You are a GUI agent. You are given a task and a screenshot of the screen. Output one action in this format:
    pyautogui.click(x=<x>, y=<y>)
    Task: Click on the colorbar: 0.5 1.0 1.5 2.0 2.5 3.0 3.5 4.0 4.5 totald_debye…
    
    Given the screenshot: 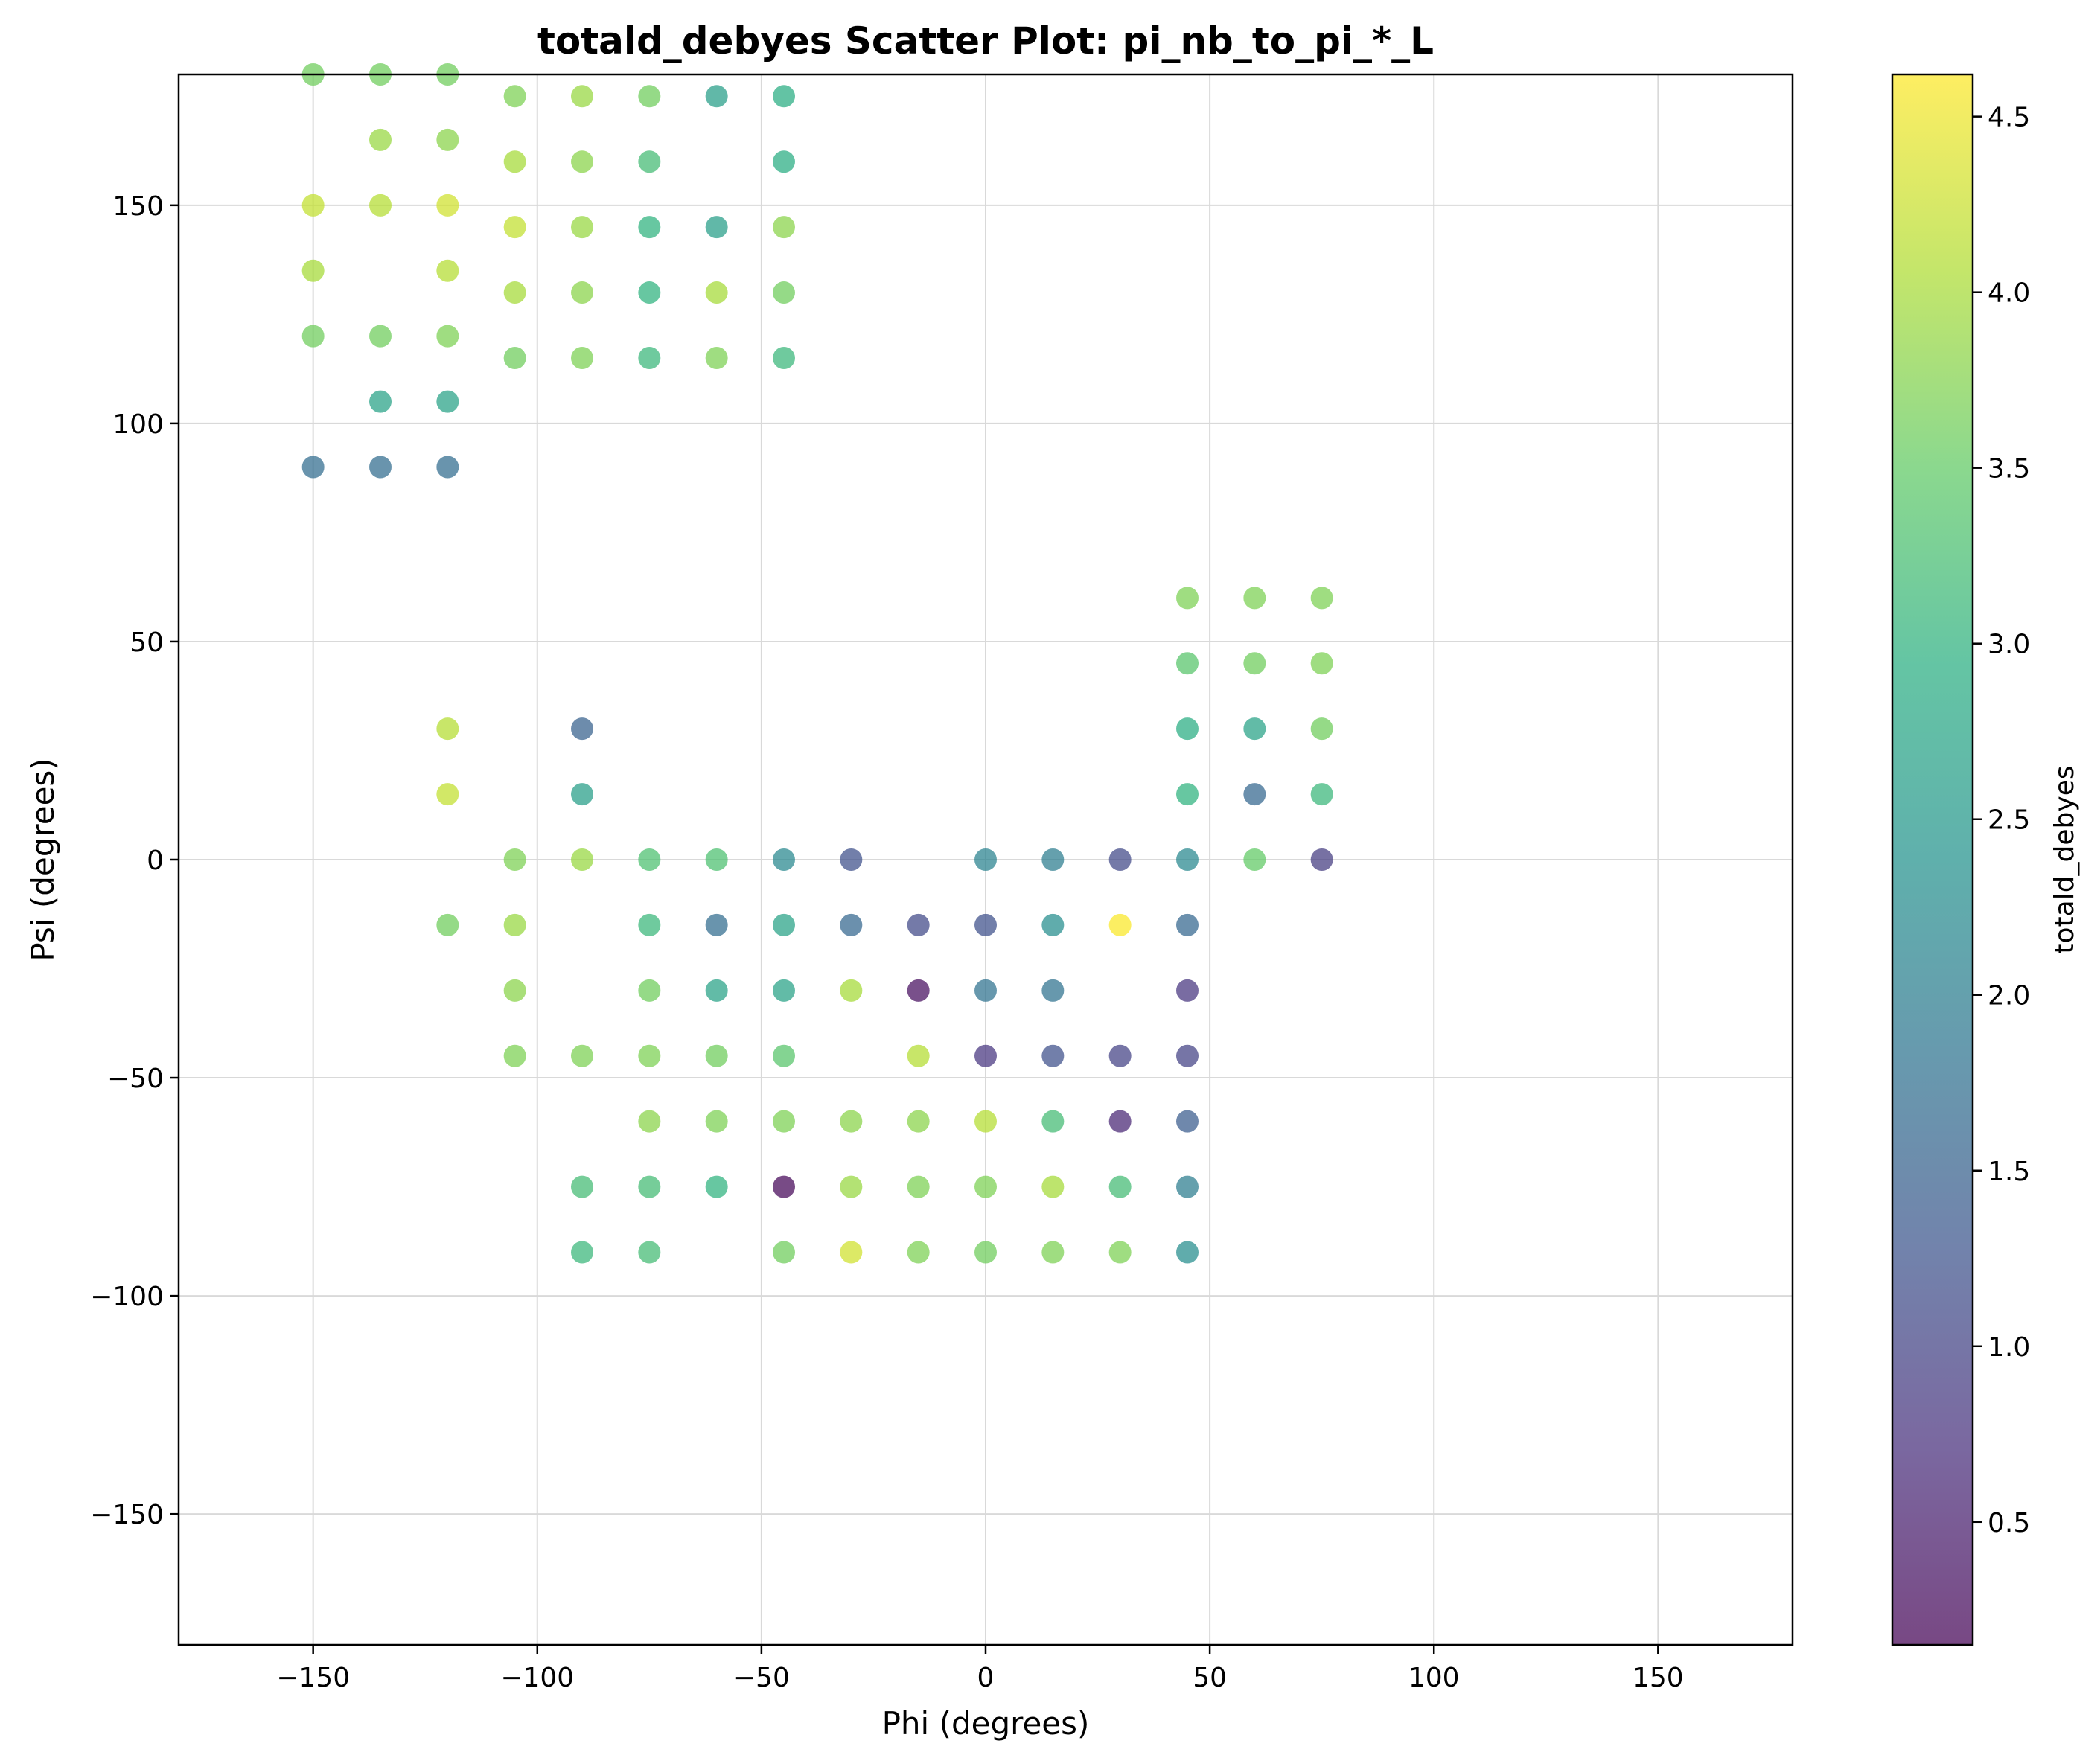 What is the action you would take?
    pyautogui.click(x=1985, y=859)
    